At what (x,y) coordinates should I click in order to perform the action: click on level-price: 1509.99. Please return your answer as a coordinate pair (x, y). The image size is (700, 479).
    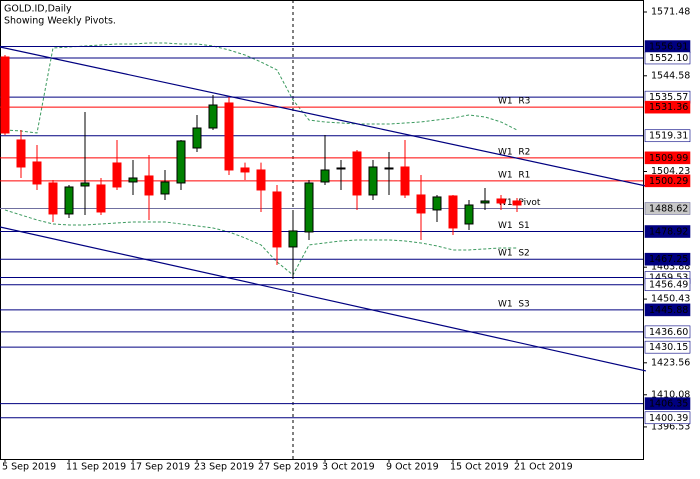
    Looking at the image, I should click on (668, 158).